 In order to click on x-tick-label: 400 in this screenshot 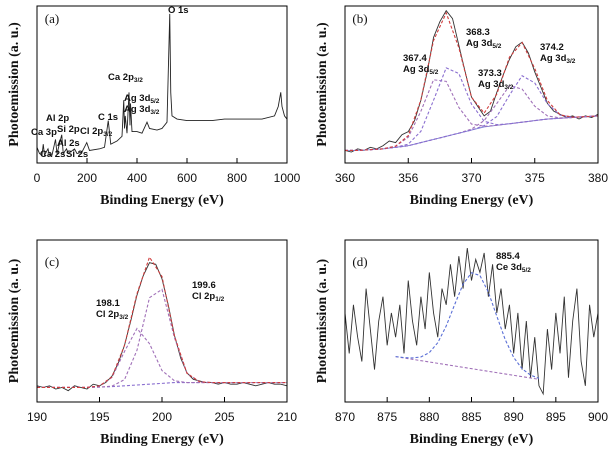, I will do `click(137, 178)`.